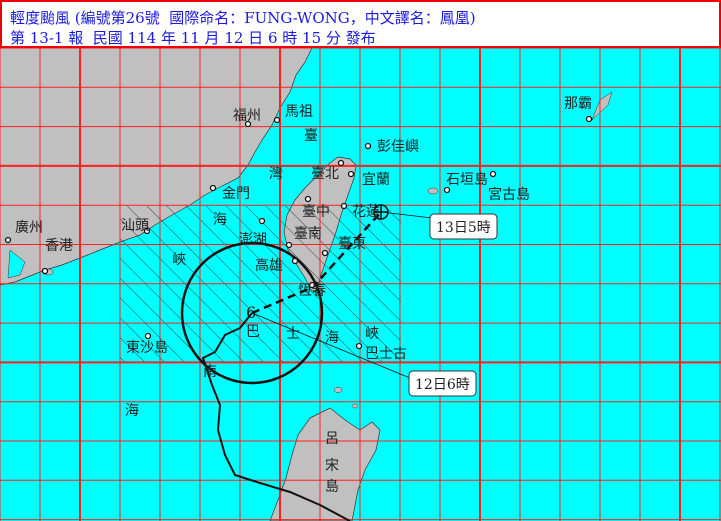 The width and height of the screenshot is (721, 521). Describe the element at coordinates (236, 194) in the screenshot. I see `label-jinmen: 金門` at that location.